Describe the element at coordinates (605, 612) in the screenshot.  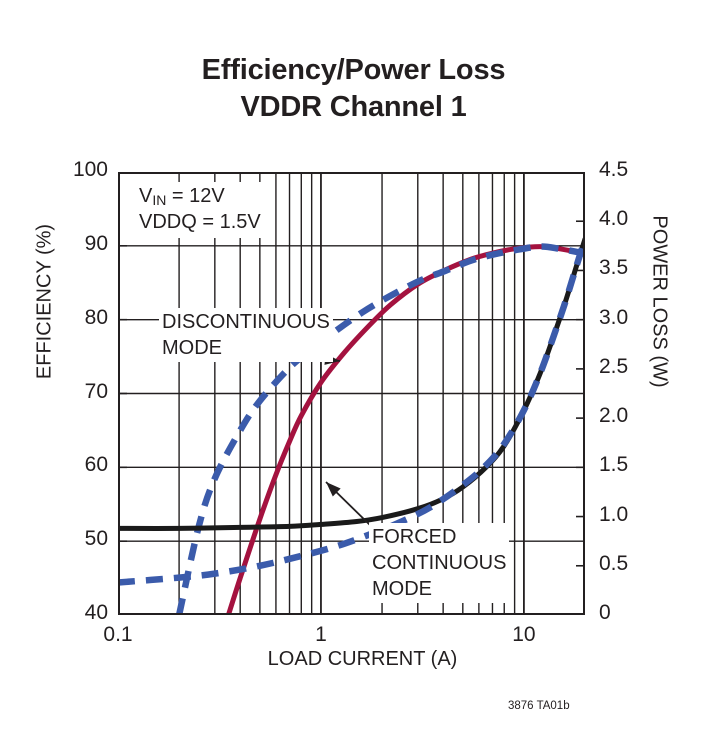
I see `y-axis-right-tick-0: 0` at that location.